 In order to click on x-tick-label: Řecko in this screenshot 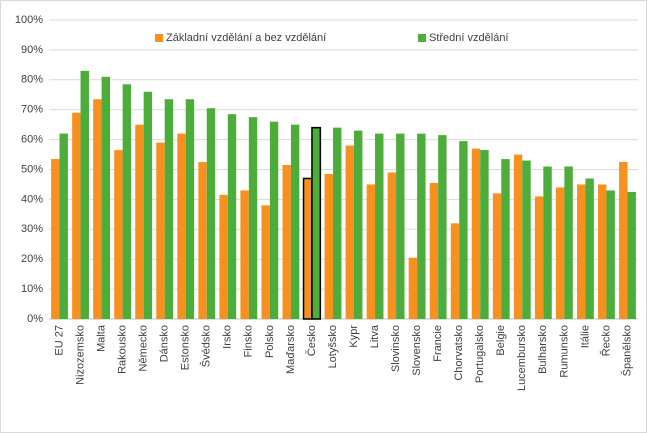, I will do `click(605, 340)`.